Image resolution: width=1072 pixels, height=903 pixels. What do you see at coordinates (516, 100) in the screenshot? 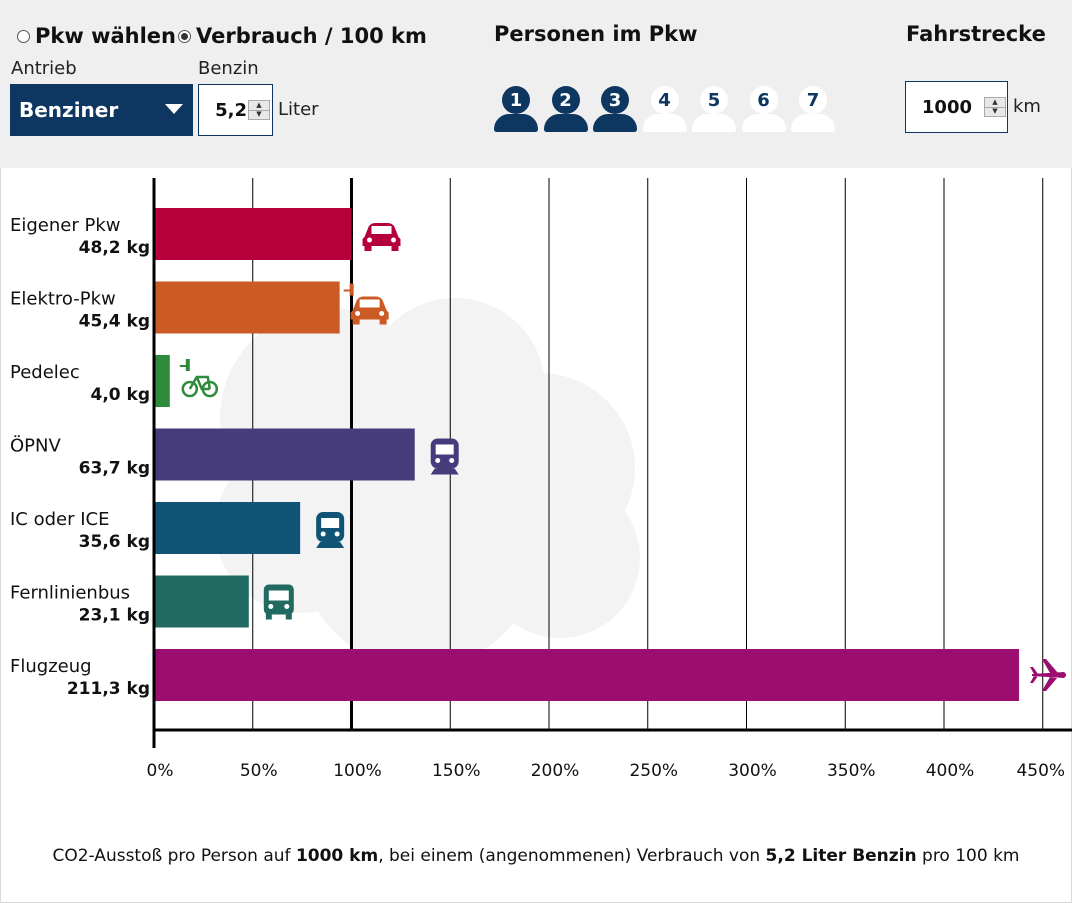
I see `person-number: 1` at bounding box center [516, 100].